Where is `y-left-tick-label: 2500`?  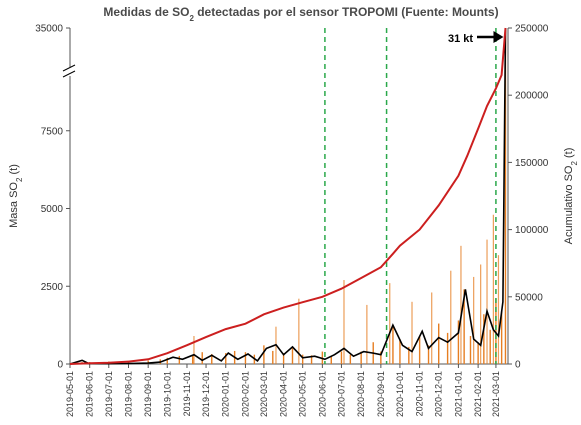
y-left-tick-label: 2500 is located at coordinates (52, 287).